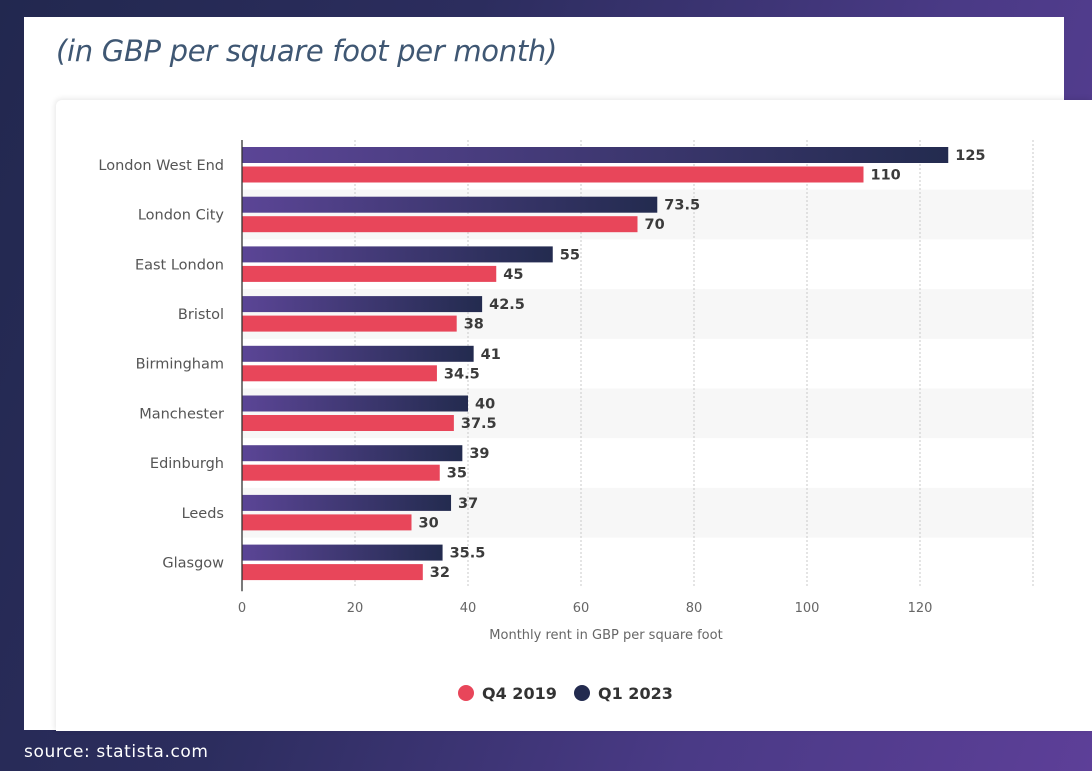 This screenshot has height=771, width=1092. I want to click on category-label-london-city: London City, so click(181, 216).